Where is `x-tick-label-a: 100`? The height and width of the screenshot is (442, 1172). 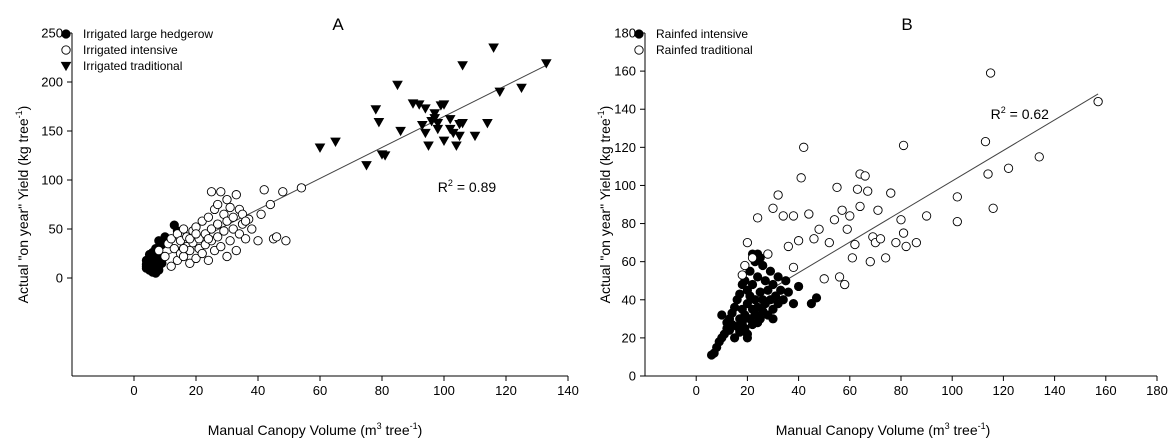
x-tick-label-a: 100 is located at coordinates (444, 390).